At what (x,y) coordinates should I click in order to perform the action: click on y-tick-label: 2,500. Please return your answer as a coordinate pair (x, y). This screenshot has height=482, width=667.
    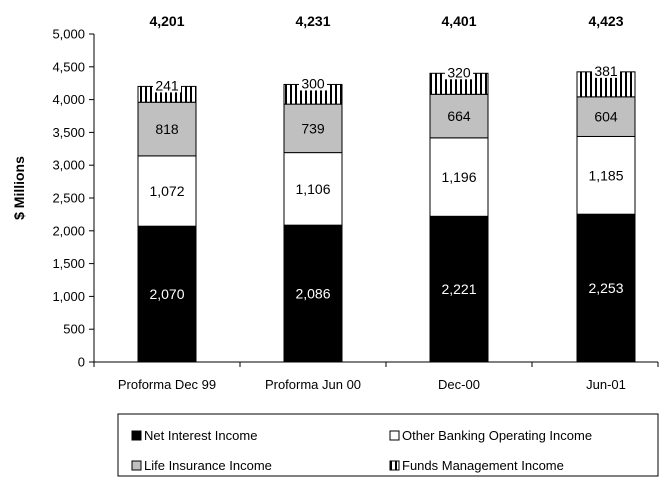
    Looking at the image, I should click on (68, 198).